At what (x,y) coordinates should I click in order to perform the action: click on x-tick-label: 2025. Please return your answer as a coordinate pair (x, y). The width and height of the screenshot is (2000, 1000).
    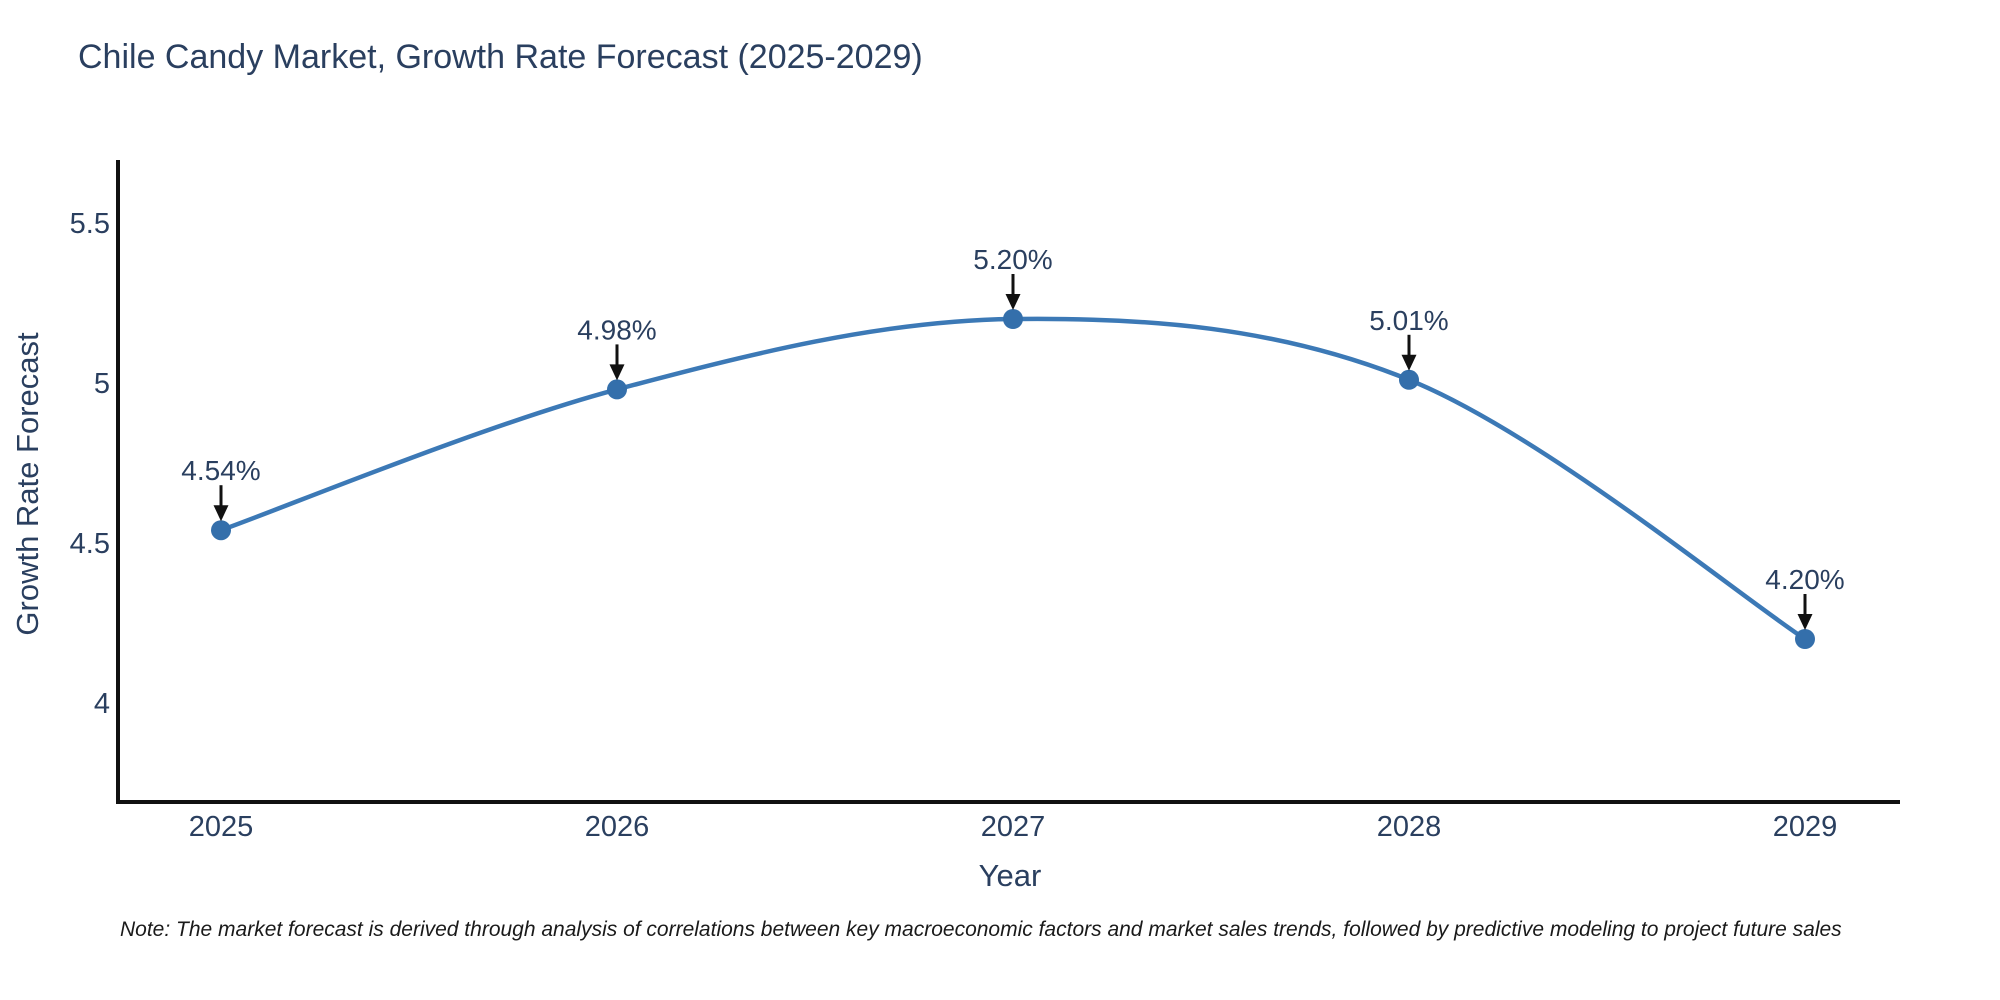
    Looking at the image, I should click on (221, 827).